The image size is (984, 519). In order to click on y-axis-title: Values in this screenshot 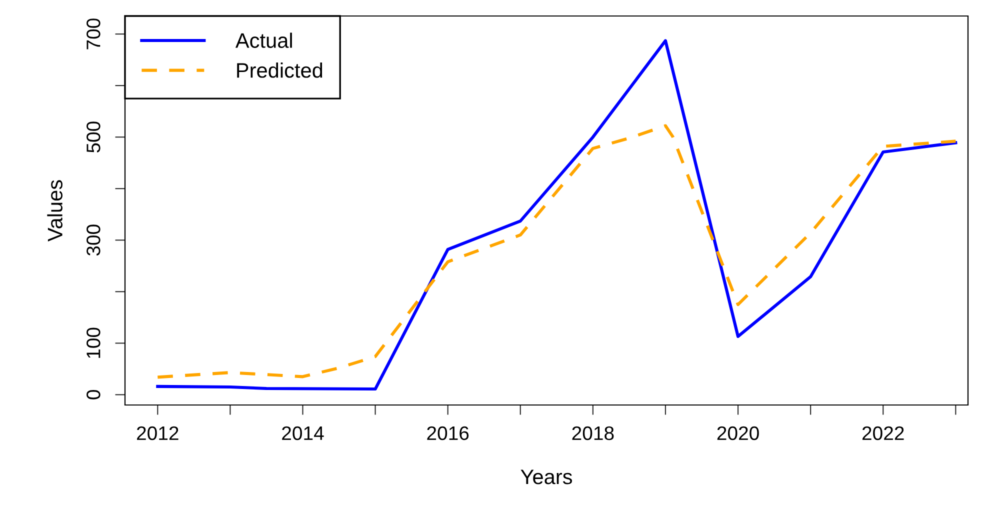, I will do `click(54, 211)`.